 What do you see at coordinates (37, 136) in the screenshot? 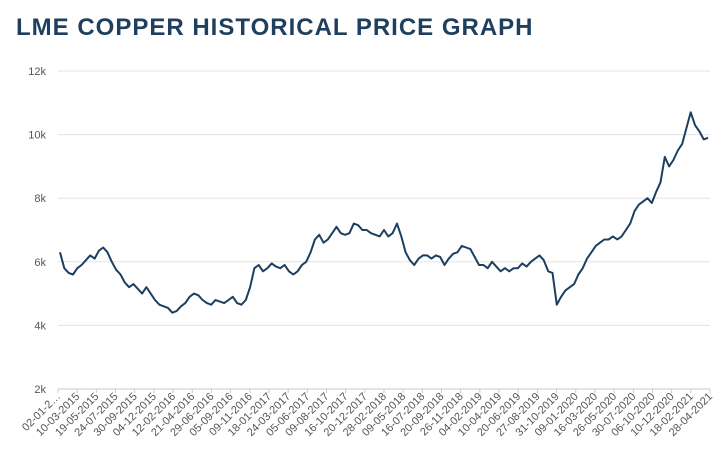
I see `y-tick-label: 10k` at bounding box center [37, 136].